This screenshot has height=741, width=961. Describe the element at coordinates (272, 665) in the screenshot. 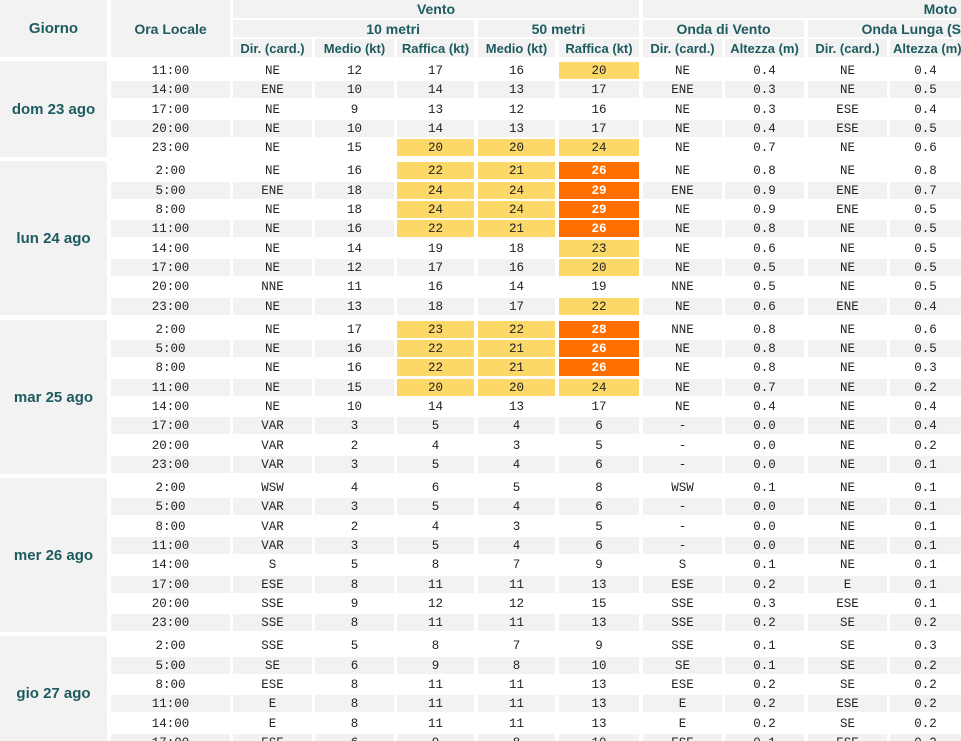

I see `dir-10m-cell: SE` at that location.